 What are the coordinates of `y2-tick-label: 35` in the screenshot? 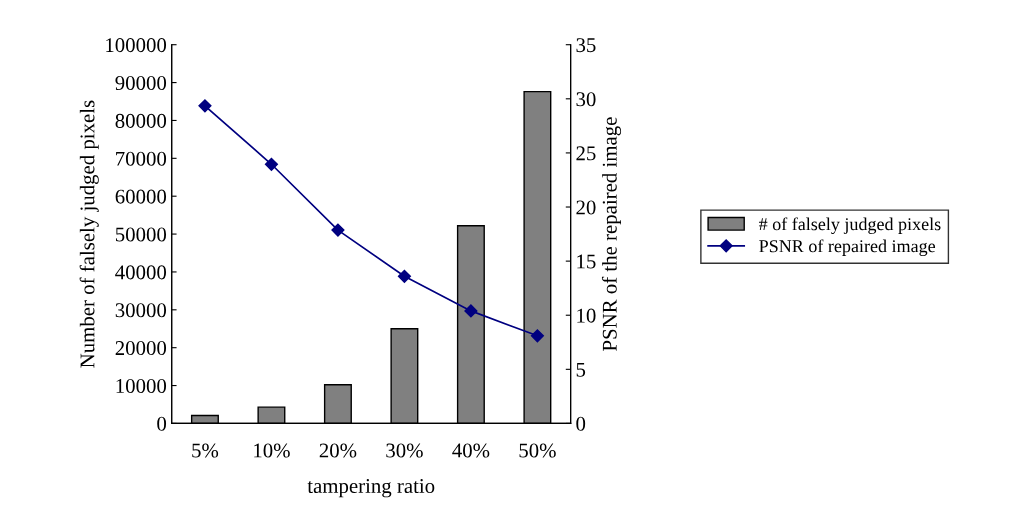 It's located at (586, 45).